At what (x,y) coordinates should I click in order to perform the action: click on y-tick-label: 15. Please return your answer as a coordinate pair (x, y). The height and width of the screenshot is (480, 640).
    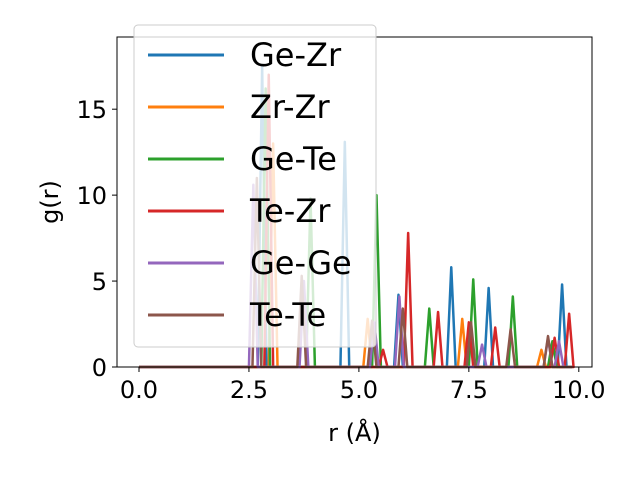
    Looking at the image, I should click on (91, 110).